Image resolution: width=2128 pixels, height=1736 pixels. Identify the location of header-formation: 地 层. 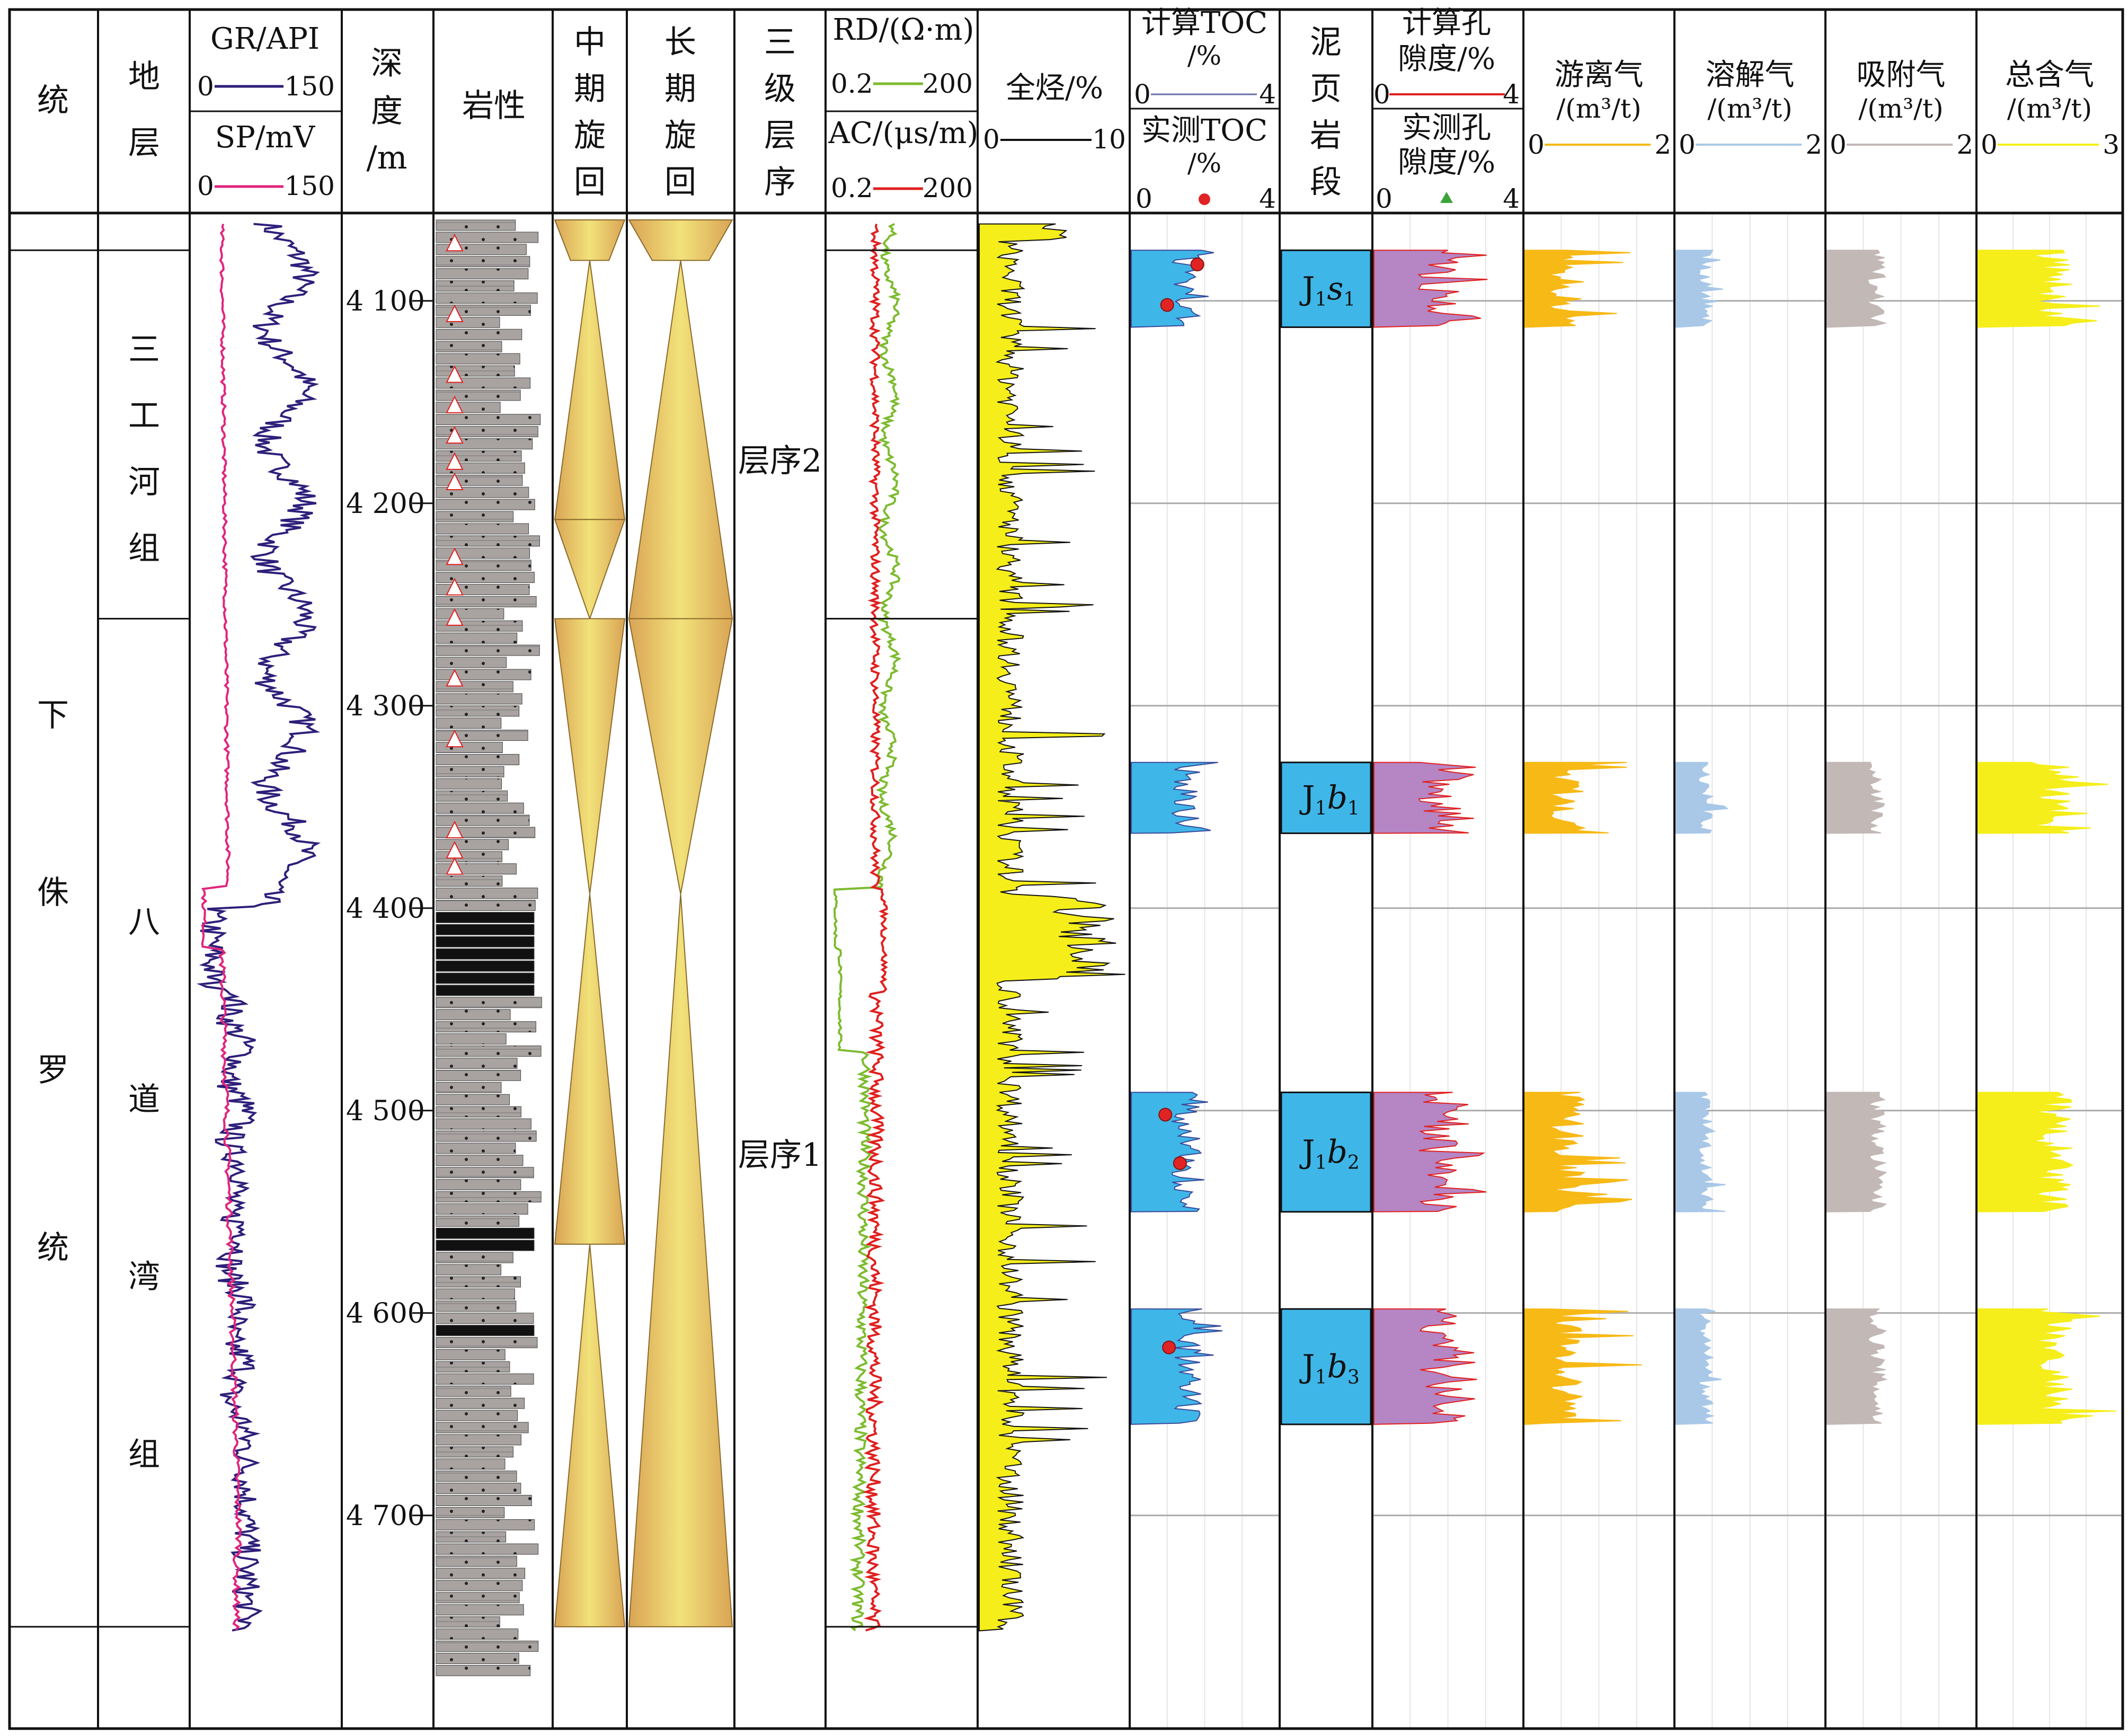
(144, 110).